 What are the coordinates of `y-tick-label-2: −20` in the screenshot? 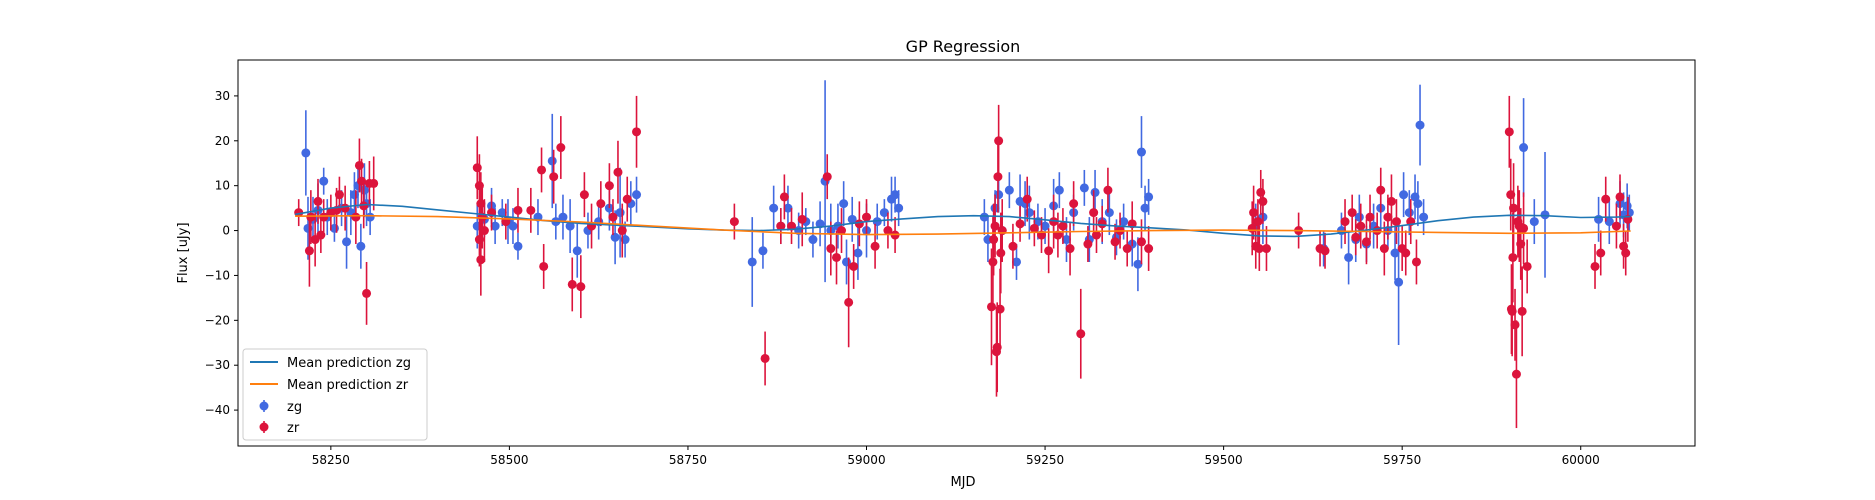 It's located at (217, 320).